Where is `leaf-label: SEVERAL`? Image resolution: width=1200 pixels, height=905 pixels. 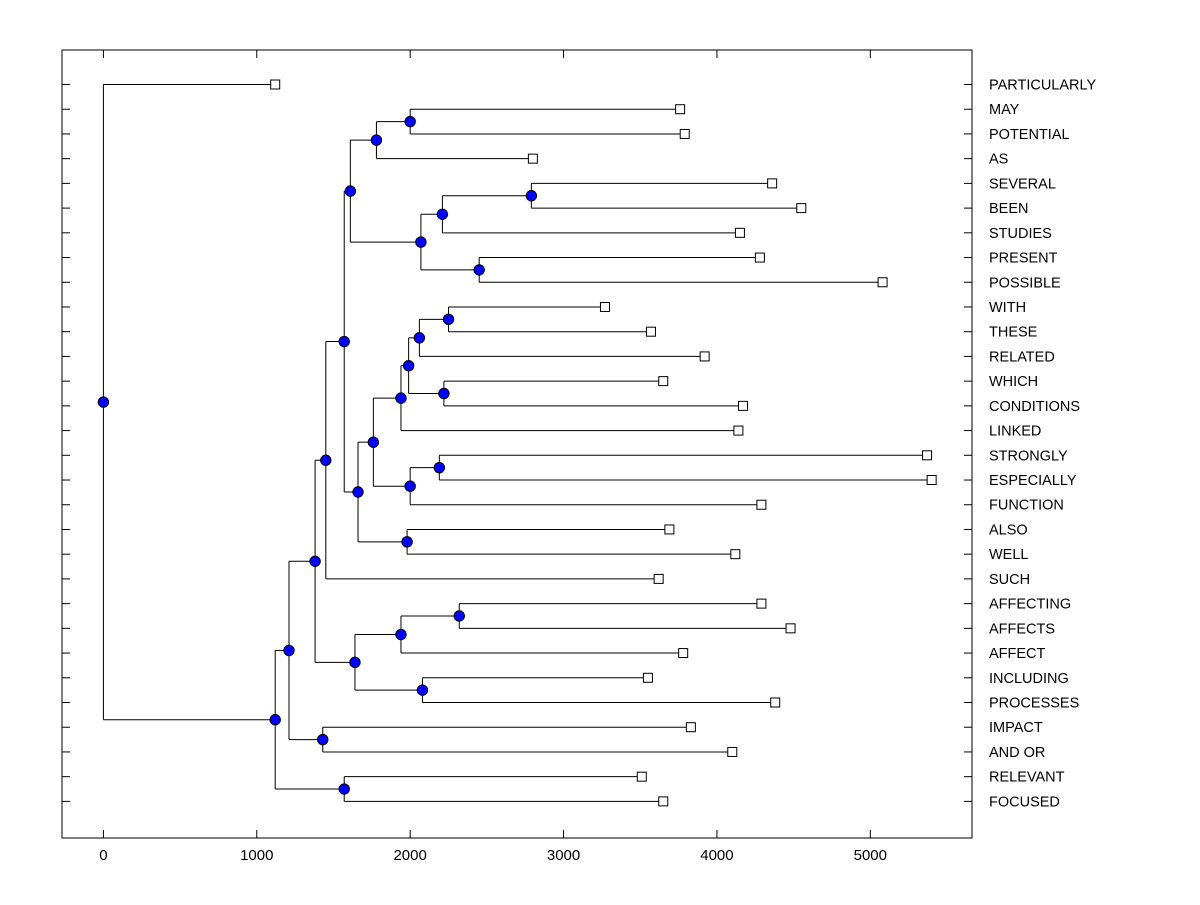
leaf-label: SEVERAL is located at coordinates (1022, 184).